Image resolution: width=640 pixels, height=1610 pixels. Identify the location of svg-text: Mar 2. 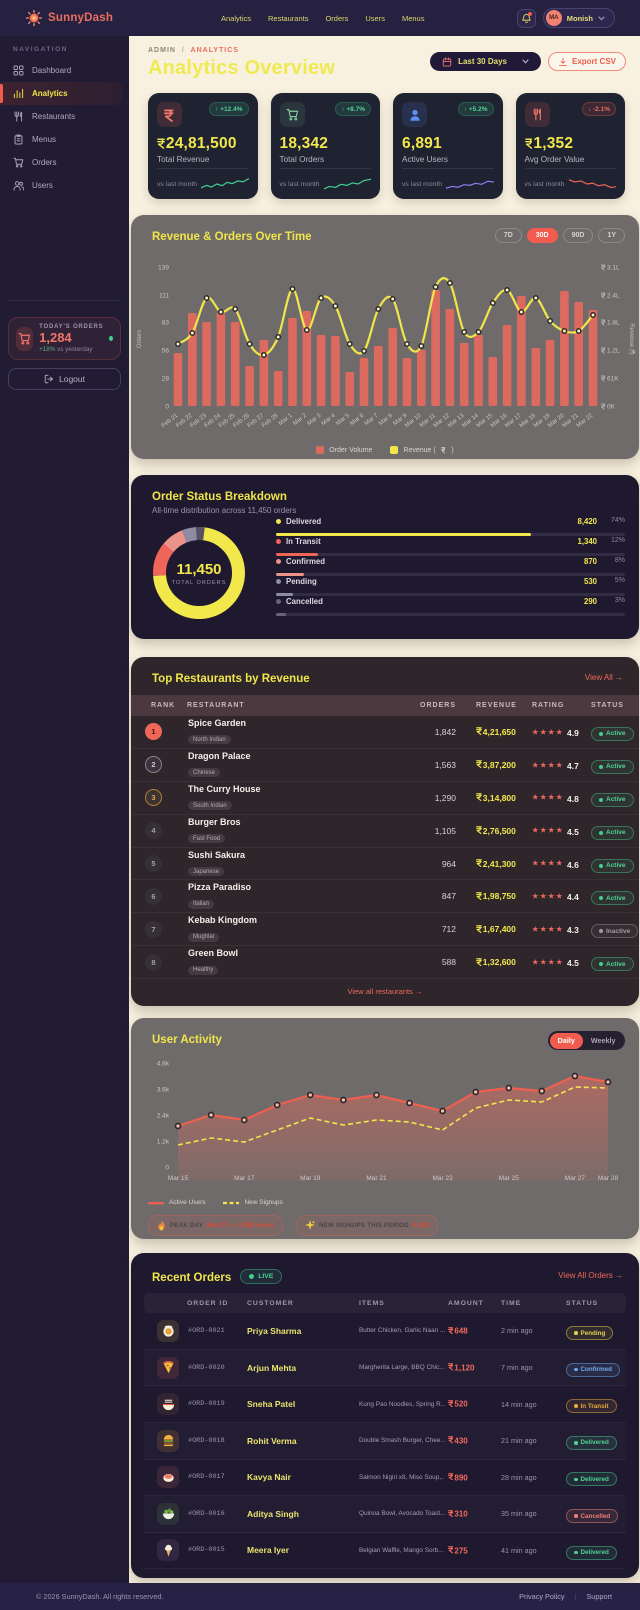
(300, 419).